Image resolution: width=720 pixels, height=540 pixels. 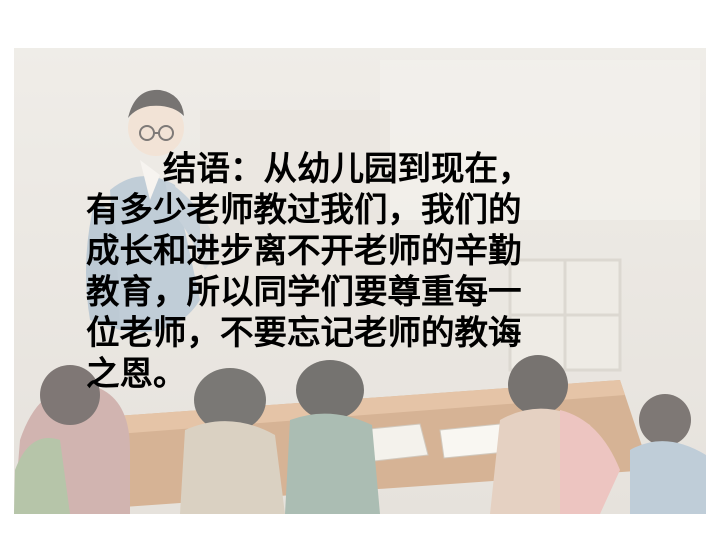 I want to click on board-shadow, so click(x=295, y=225).